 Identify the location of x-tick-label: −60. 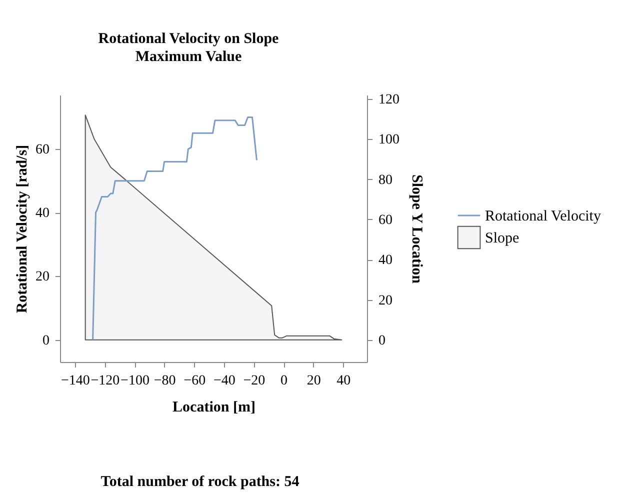
(195, 381).